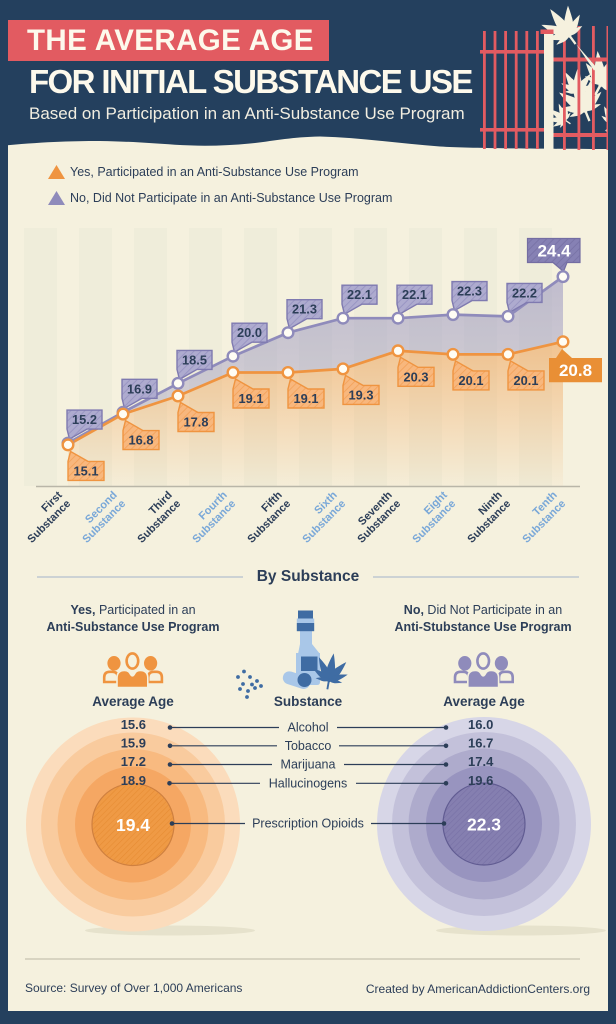 The height and width of the screenshot is (1024, 616). What do you see at coordinates (308, 728) in the screenshot?
I see `svg-text: Alcohol` at bounding box center [308, 728].